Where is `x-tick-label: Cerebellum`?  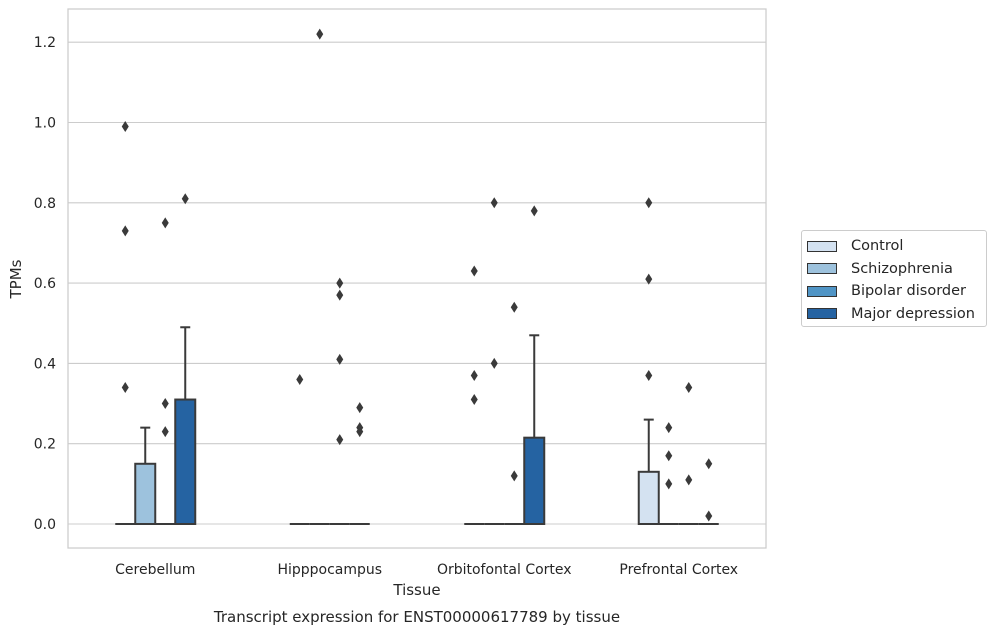 x-tick-label: Cerebellum is located at coordinates (155, 570).